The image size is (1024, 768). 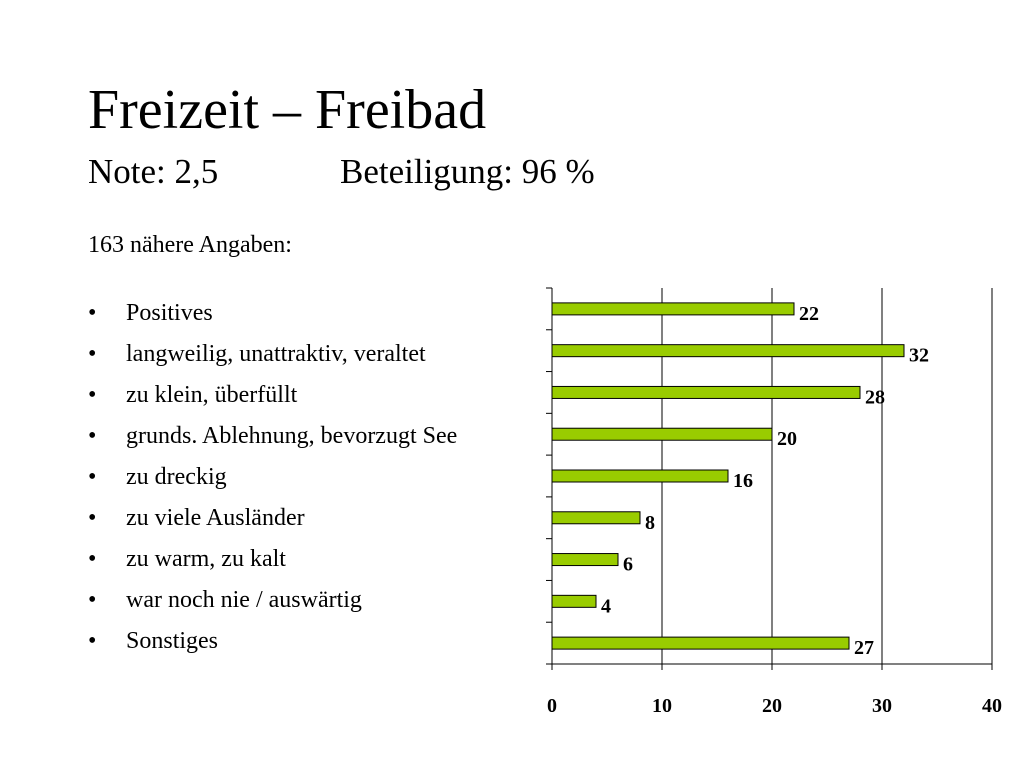 I want to click on bullet-item: • zu klein, überfüllt, so click(x=272, y=399).